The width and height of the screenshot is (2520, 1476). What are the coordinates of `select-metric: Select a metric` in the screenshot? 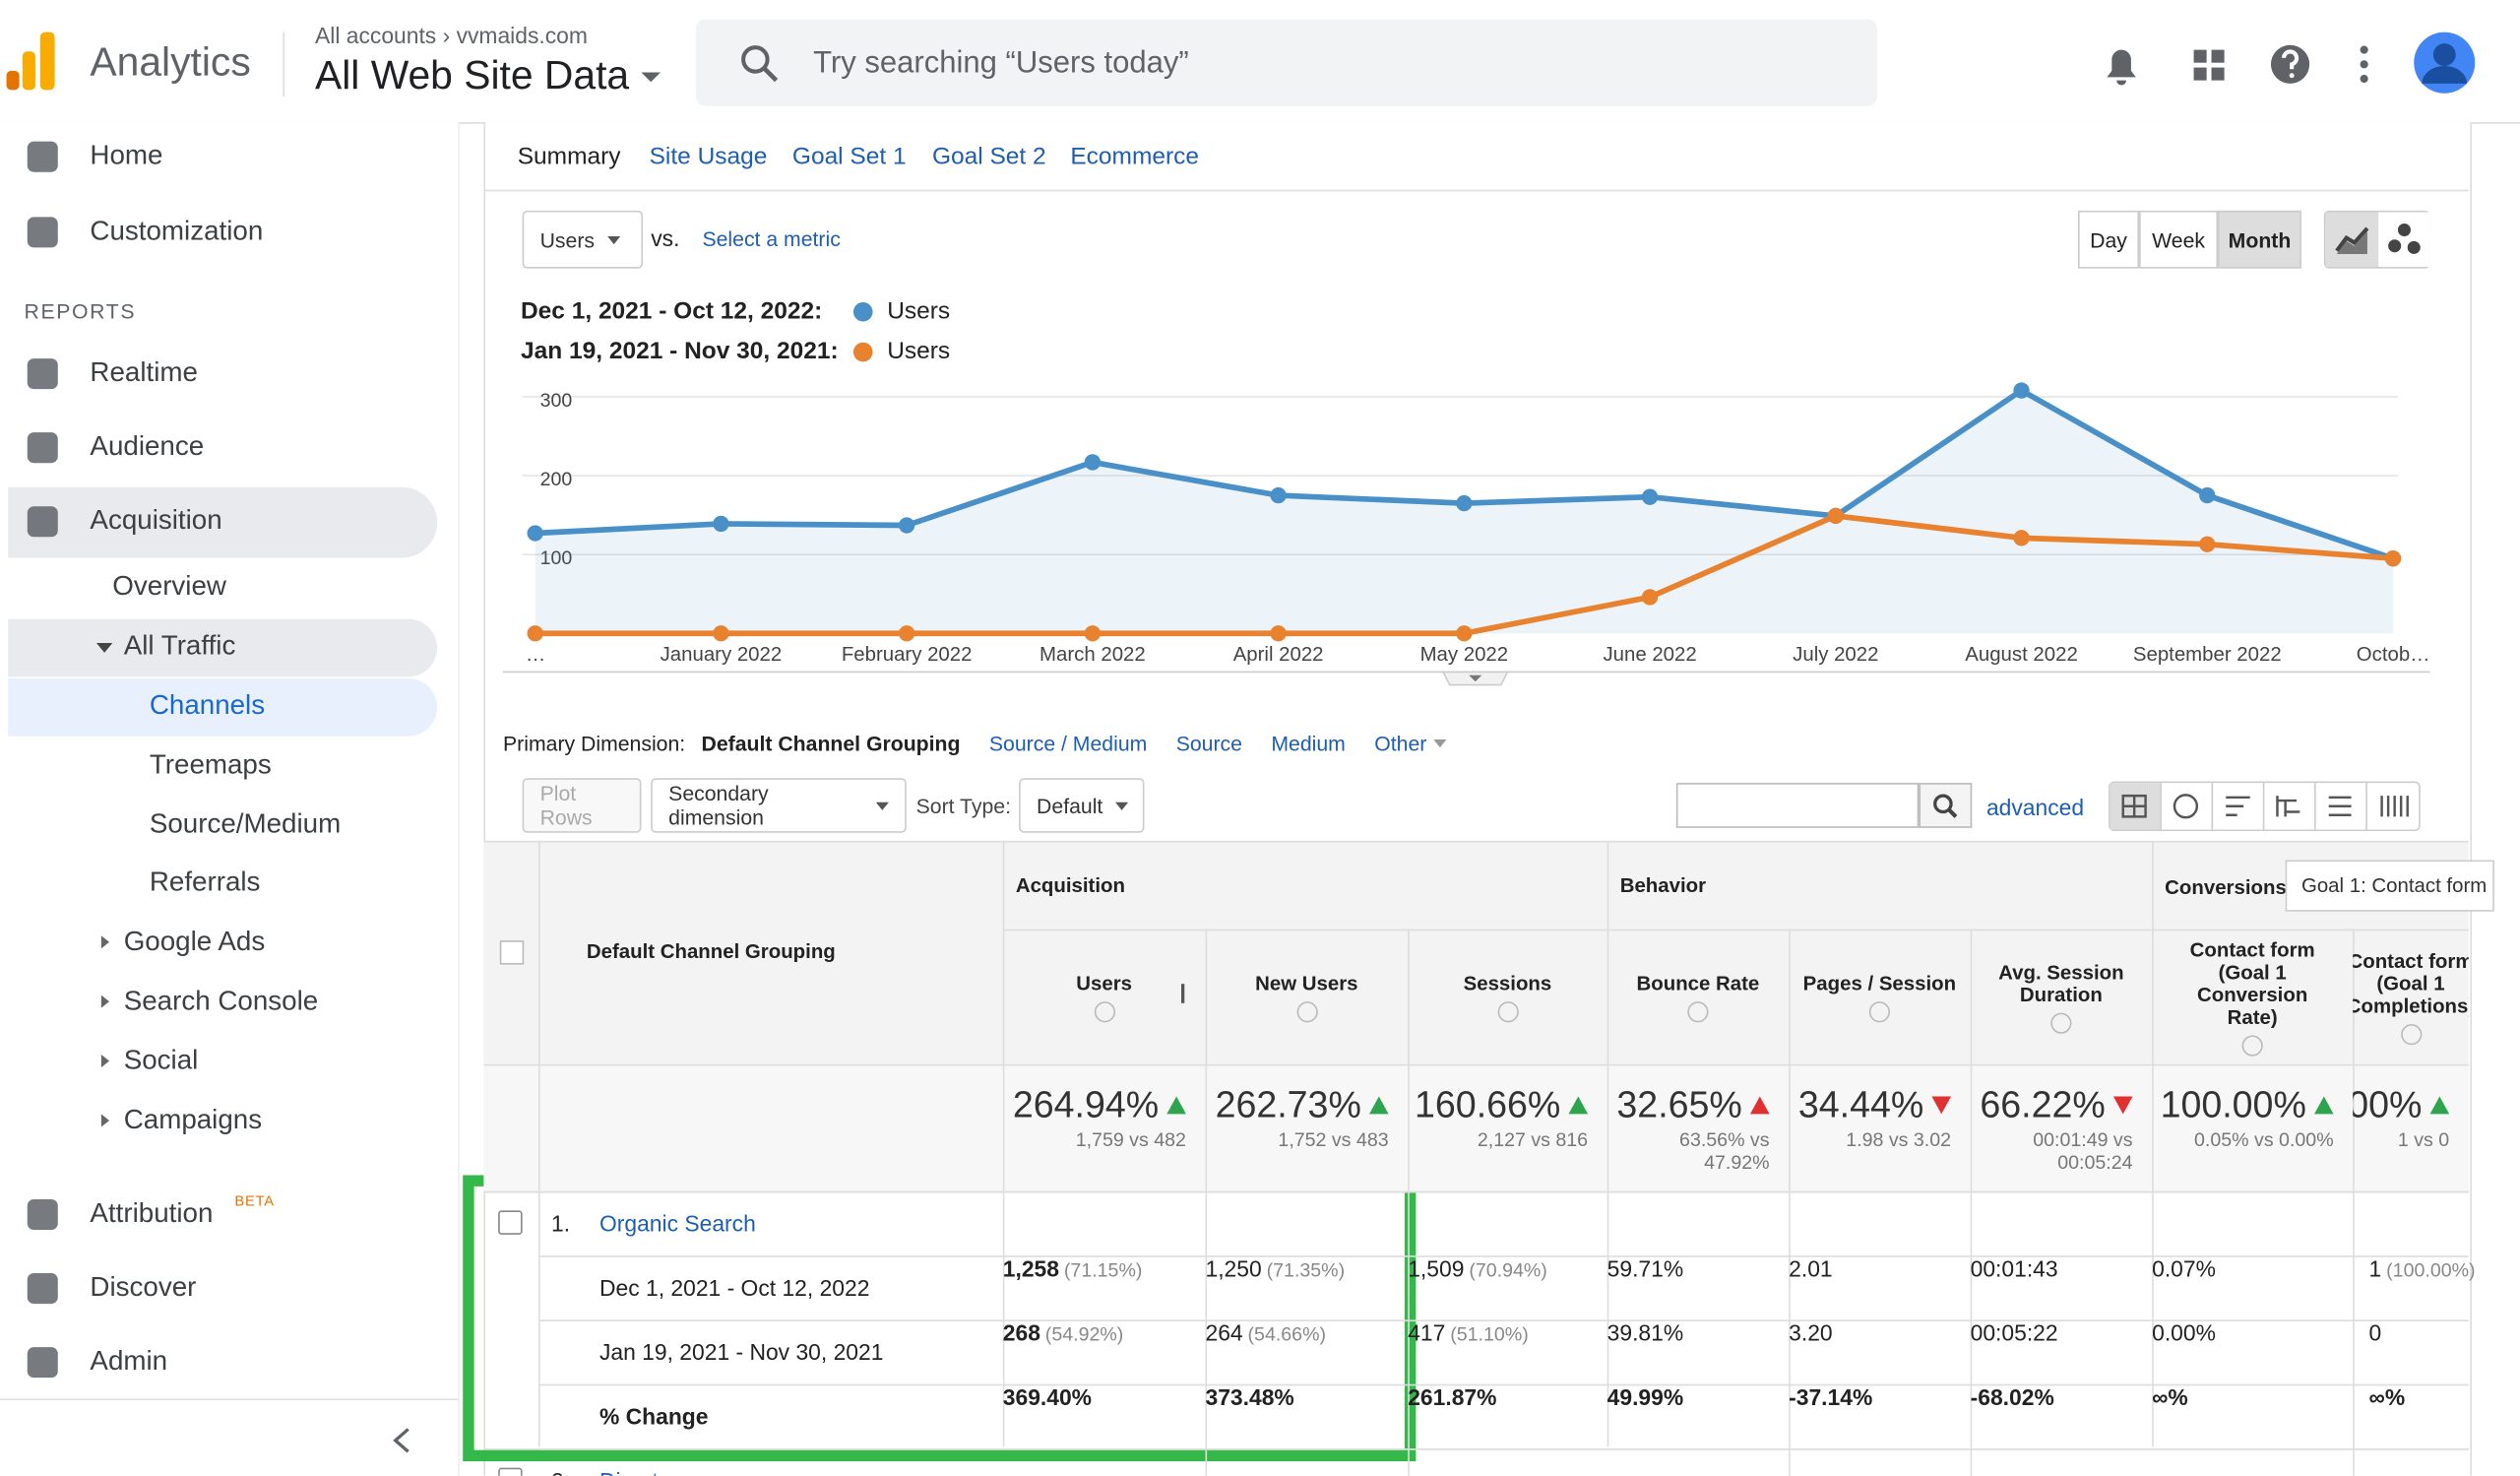 It's located at (771, 238).